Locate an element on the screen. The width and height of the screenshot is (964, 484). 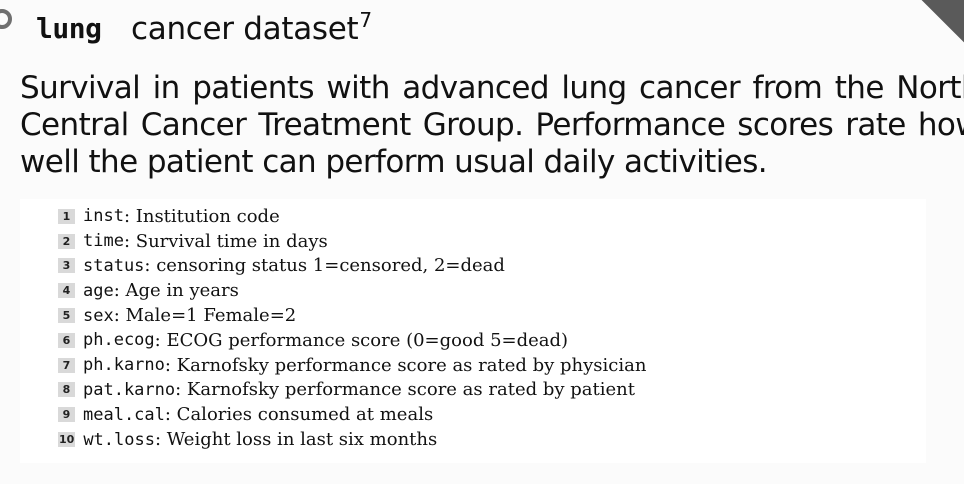
variable-name: inst is located at coordinates (103, 216).